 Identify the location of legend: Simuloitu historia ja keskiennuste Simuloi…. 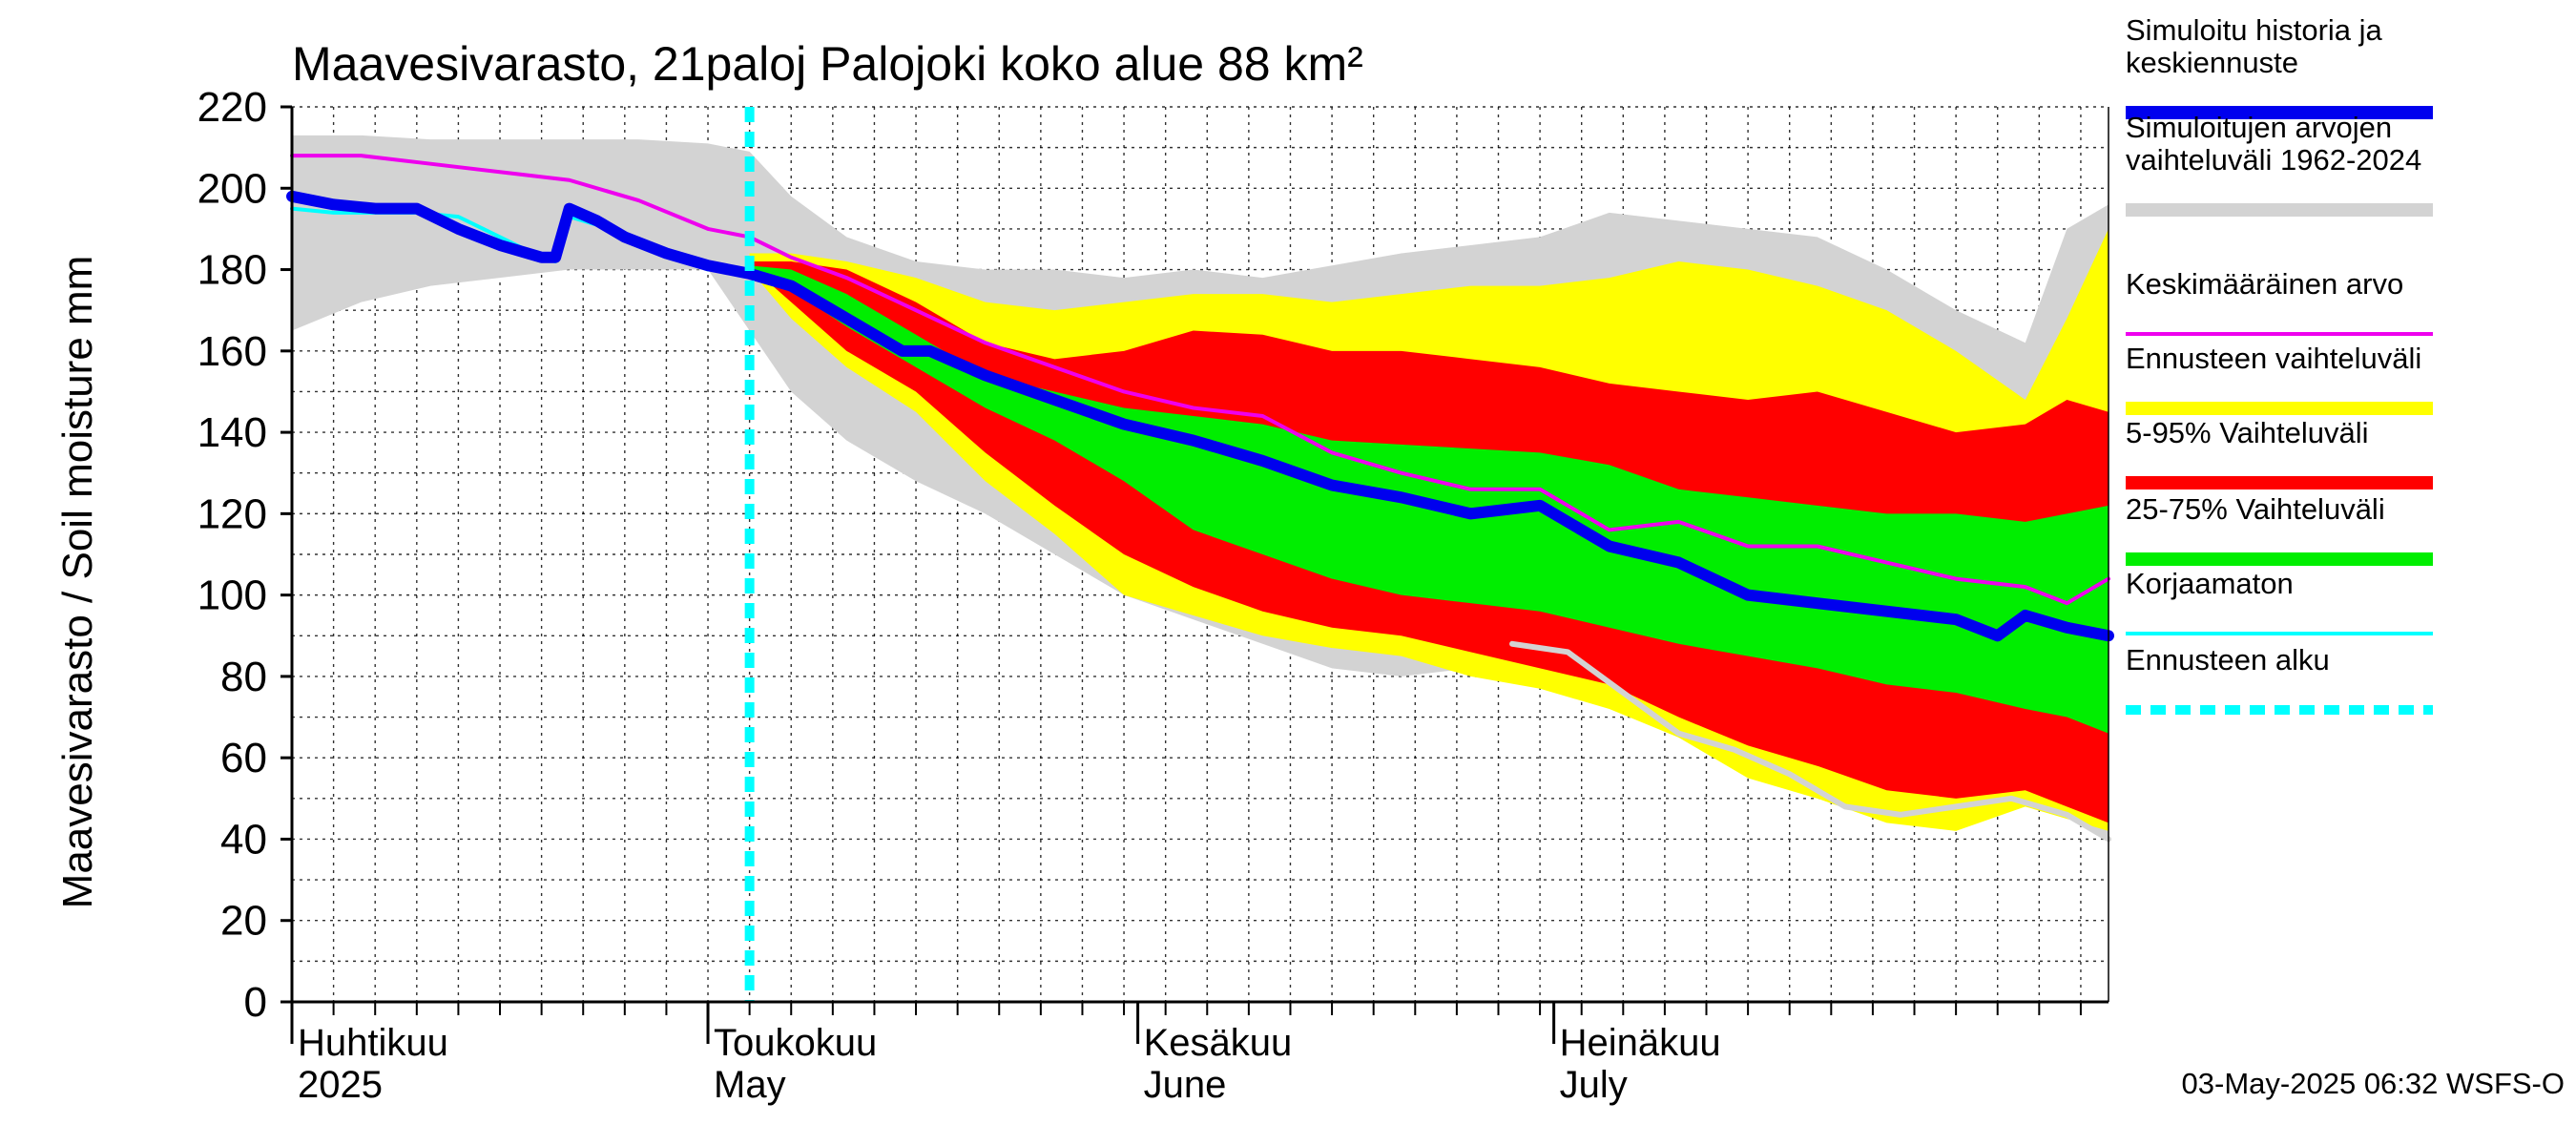
(2279, 364).